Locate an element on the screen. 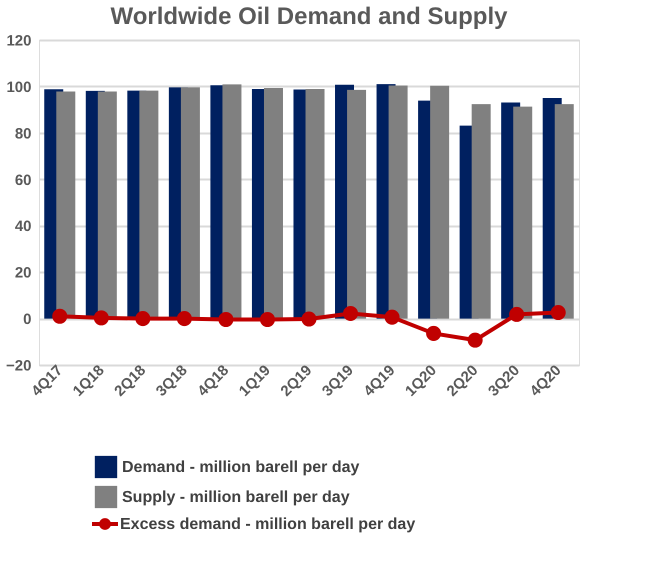 The image size is (646, 565). y-tick-label: 0 is located at coordinates (27, 319).